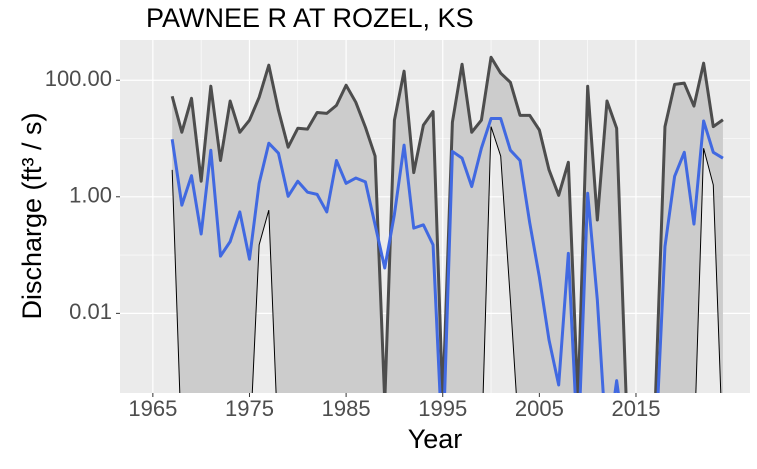  I want to click on x-axis-title: Year, so click(435, 439).